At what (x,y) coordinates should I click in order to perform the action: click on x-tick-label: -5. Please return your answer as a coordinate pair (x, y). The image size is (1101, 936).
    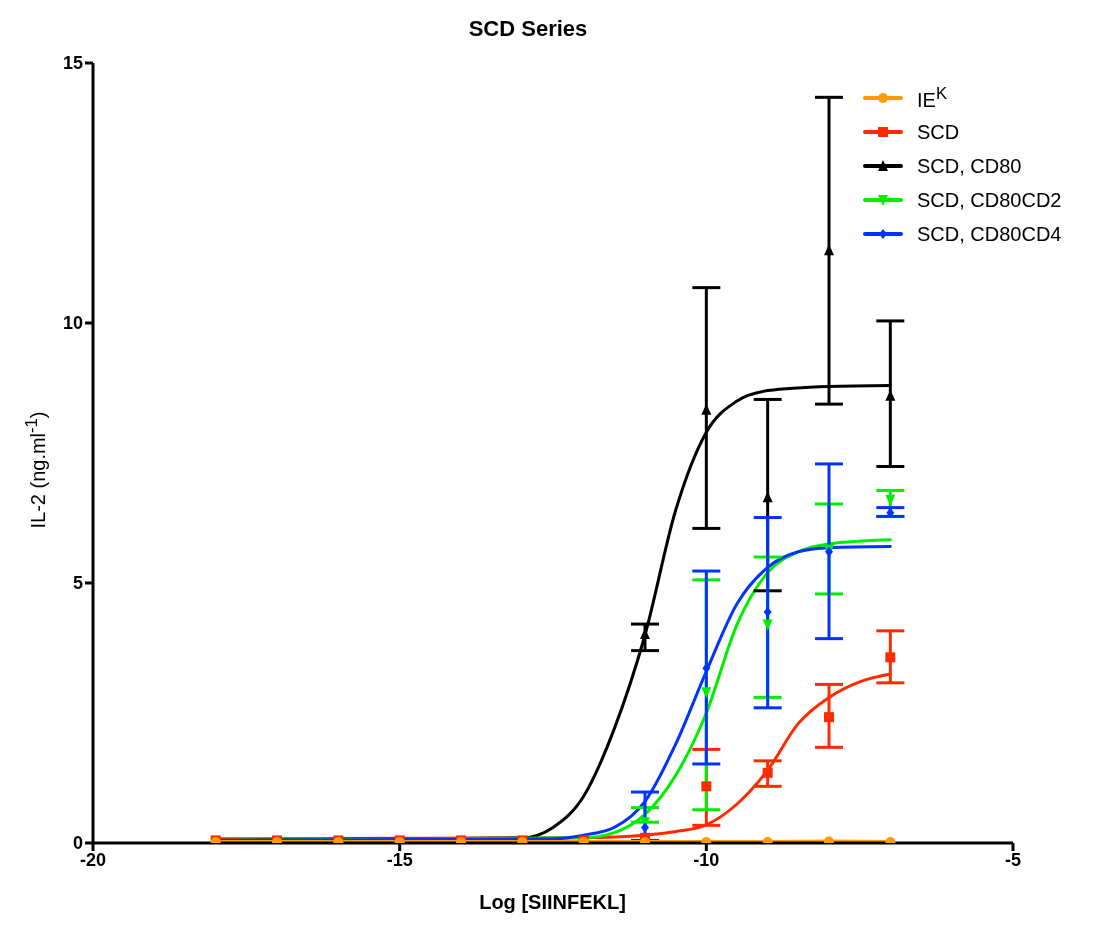
    Looking at the image, I should click on (1013, 859).